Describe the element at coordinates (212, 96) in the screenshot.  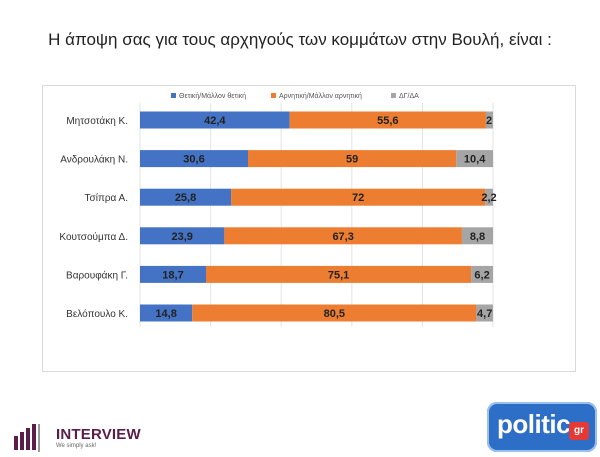
I see `legend-label: Θετική/Μάλλον θετική` at that location.